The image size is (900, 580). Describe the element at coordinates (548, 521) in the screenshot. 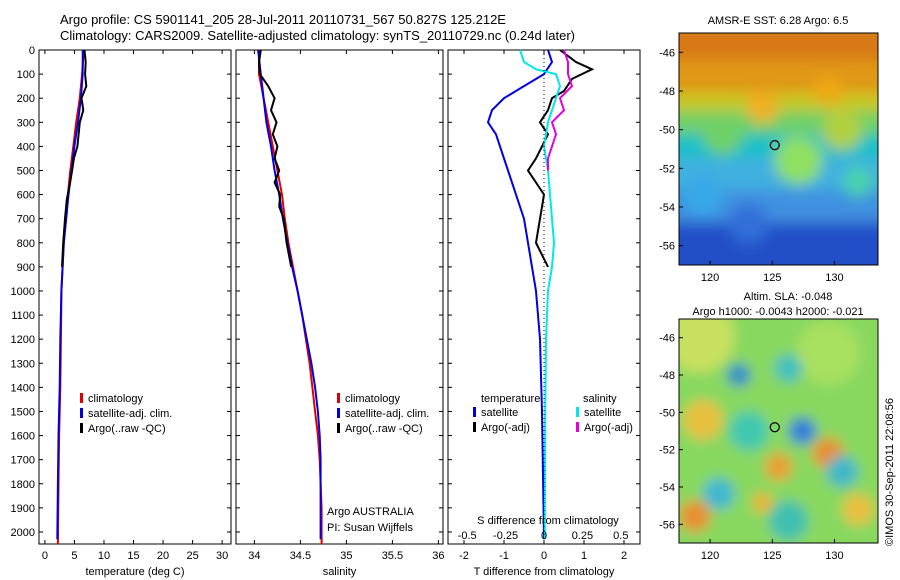

I see `secondary-axis-label: S difference from climatology` at that location.